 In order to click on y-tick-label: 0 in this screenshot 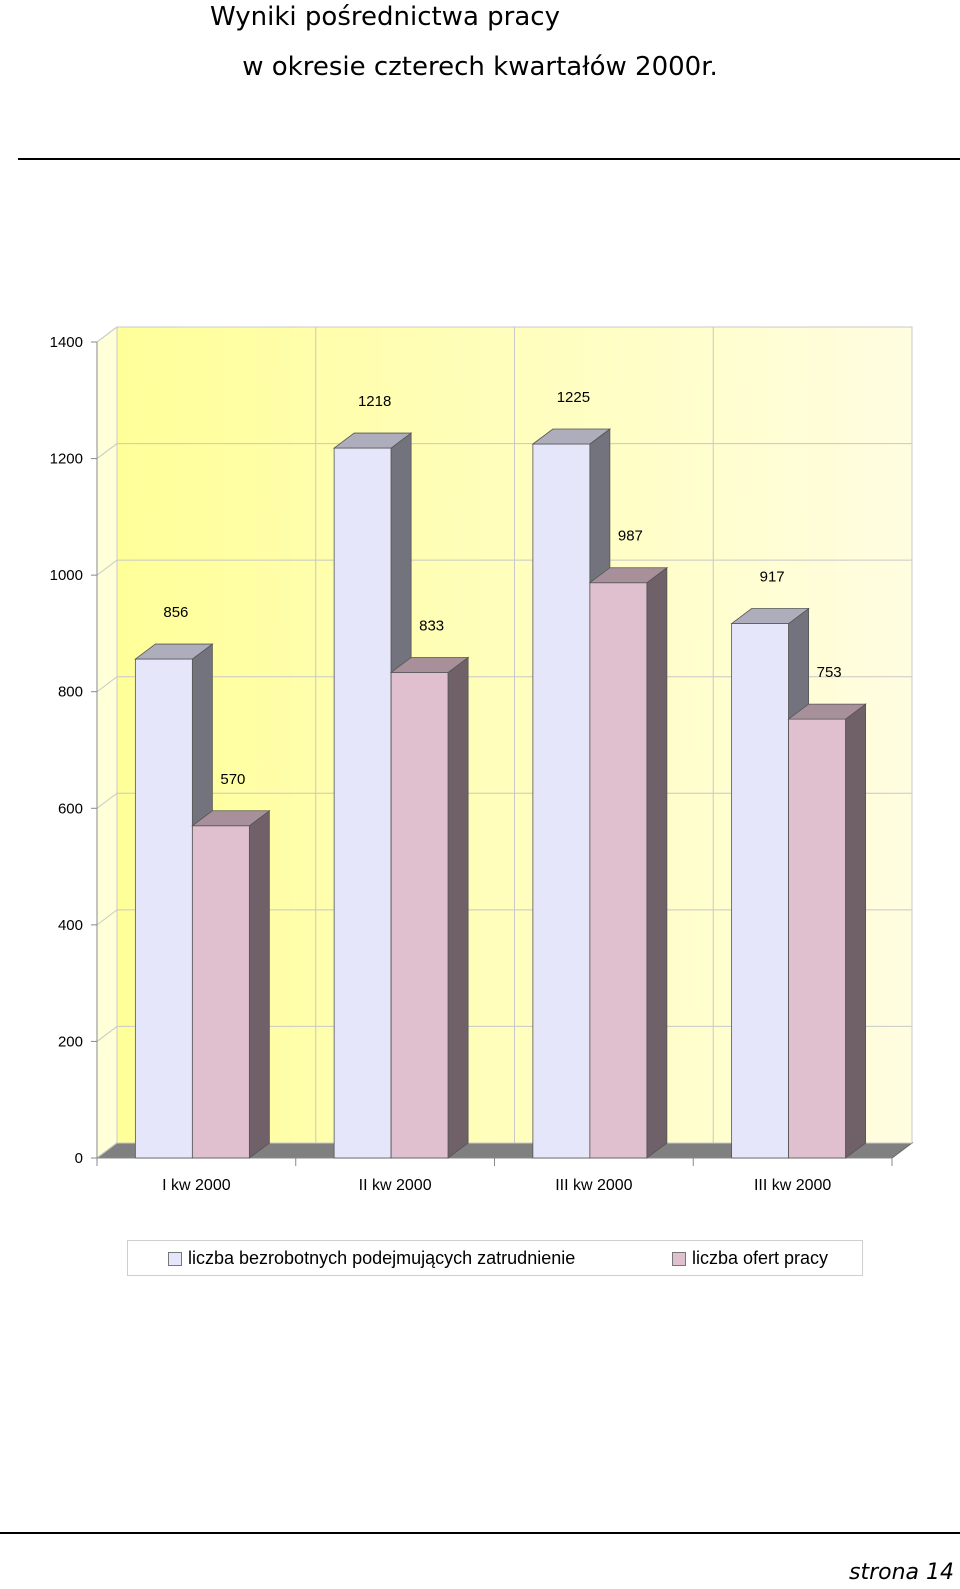, I will do `click(79, 1158)`.